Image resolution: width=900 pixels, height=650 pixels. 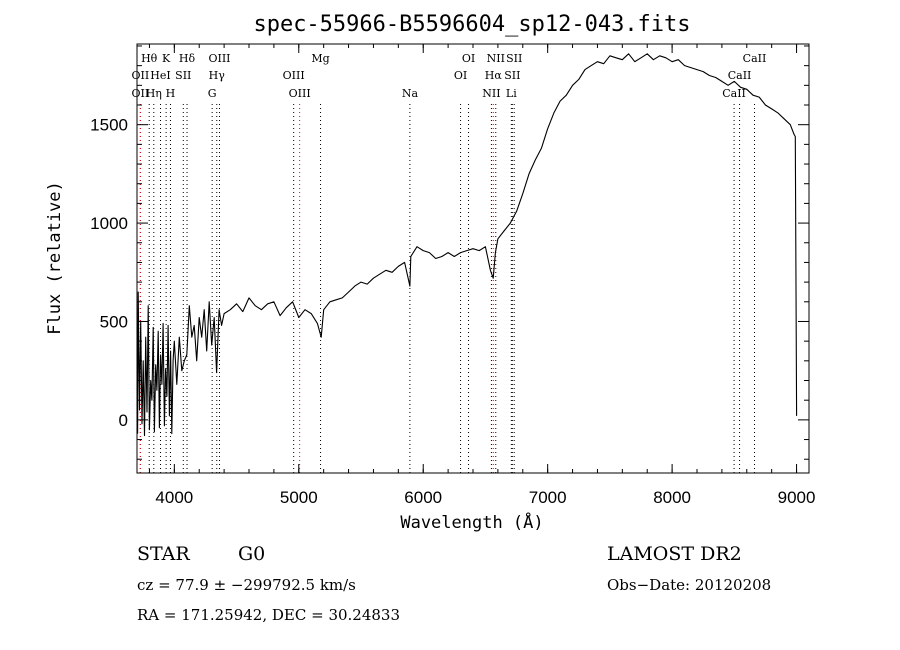 I want to click on cz-text: cz = 77.9 ± −299792.5 km/s, so click(x=246, y=585).